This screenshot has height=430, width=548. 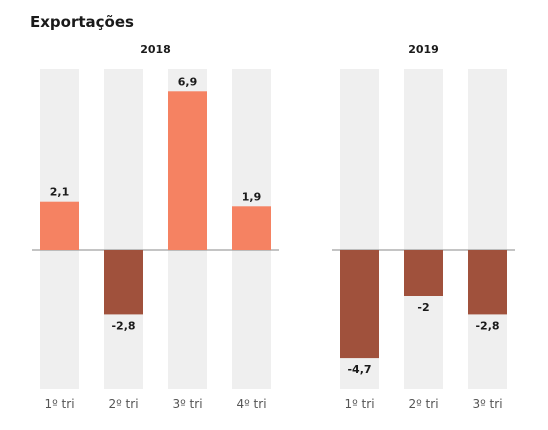 I want to click on data-label: 6,9, so click(x=188, y=81).